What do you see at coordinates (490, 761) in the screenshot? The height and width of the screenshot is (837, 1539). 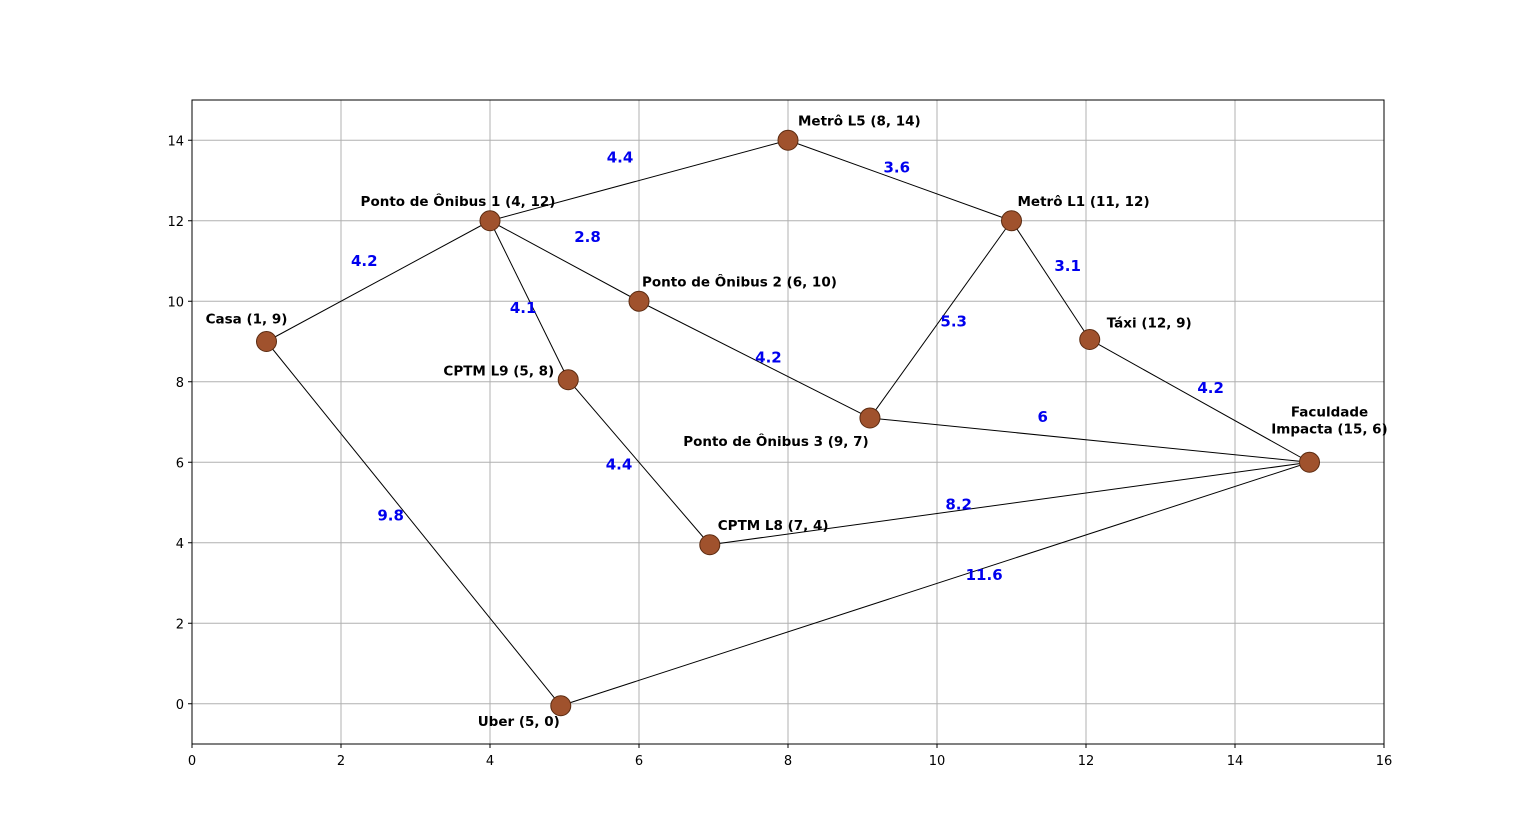 I see `x-tick-label: 4` at bounding box center [490, 761].